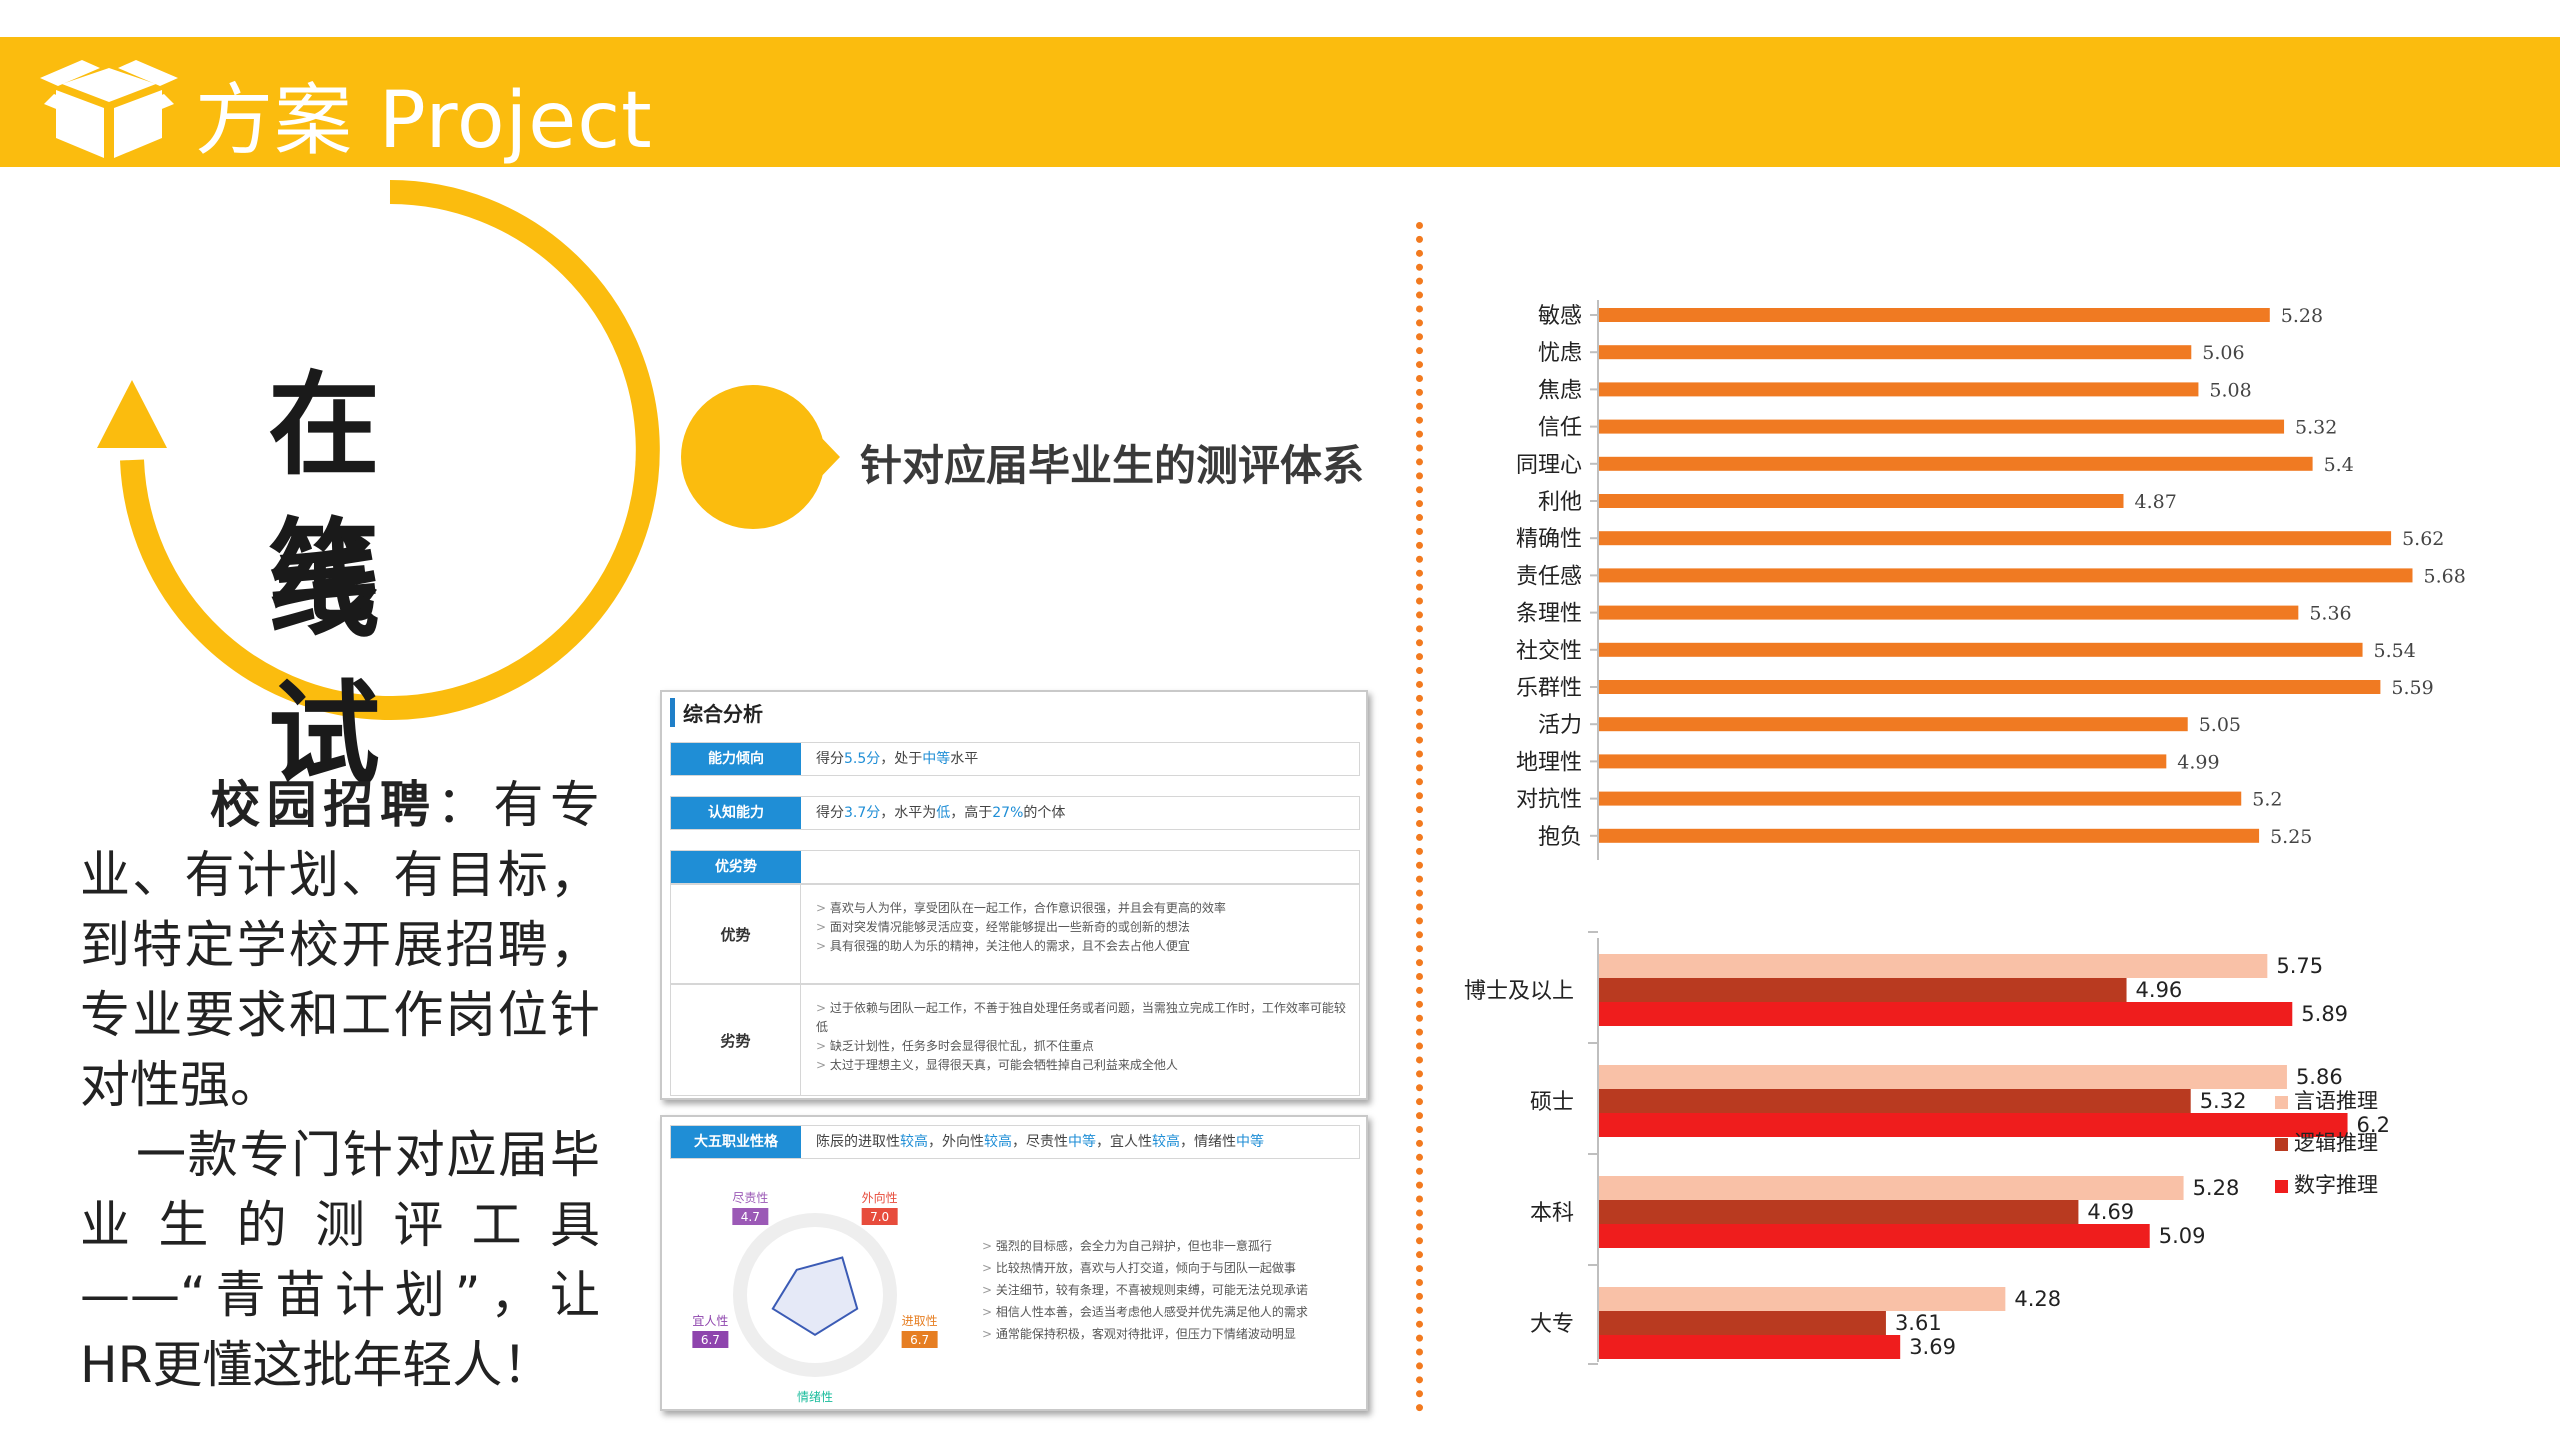 The image size is (2560, 1440). I want to click on trait-item: 关注细节，较有条理，不喜被规则束缚，可能无法兑现承诺, so click(1145, 1290).